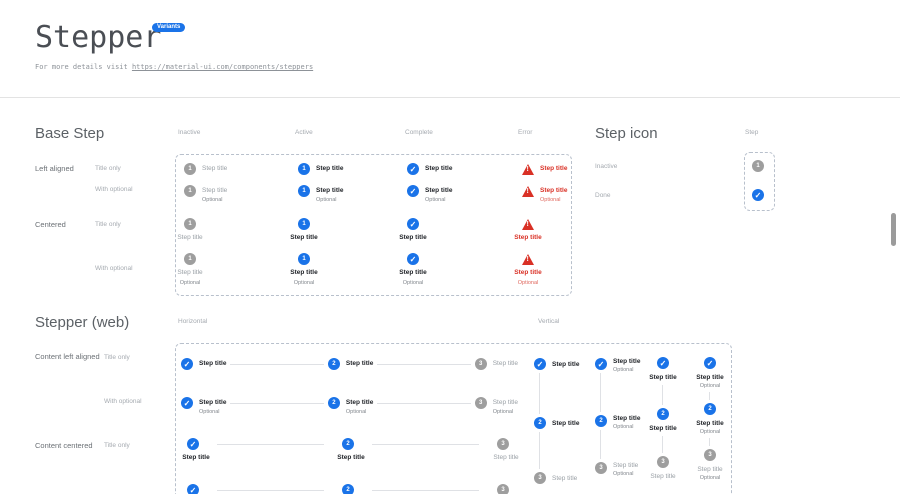 The image size is (900, 494). Describe the element at coordinates (82, 322) in the screenshot. I see `section-heading-stepper-web: Stepper (web)` at that location.